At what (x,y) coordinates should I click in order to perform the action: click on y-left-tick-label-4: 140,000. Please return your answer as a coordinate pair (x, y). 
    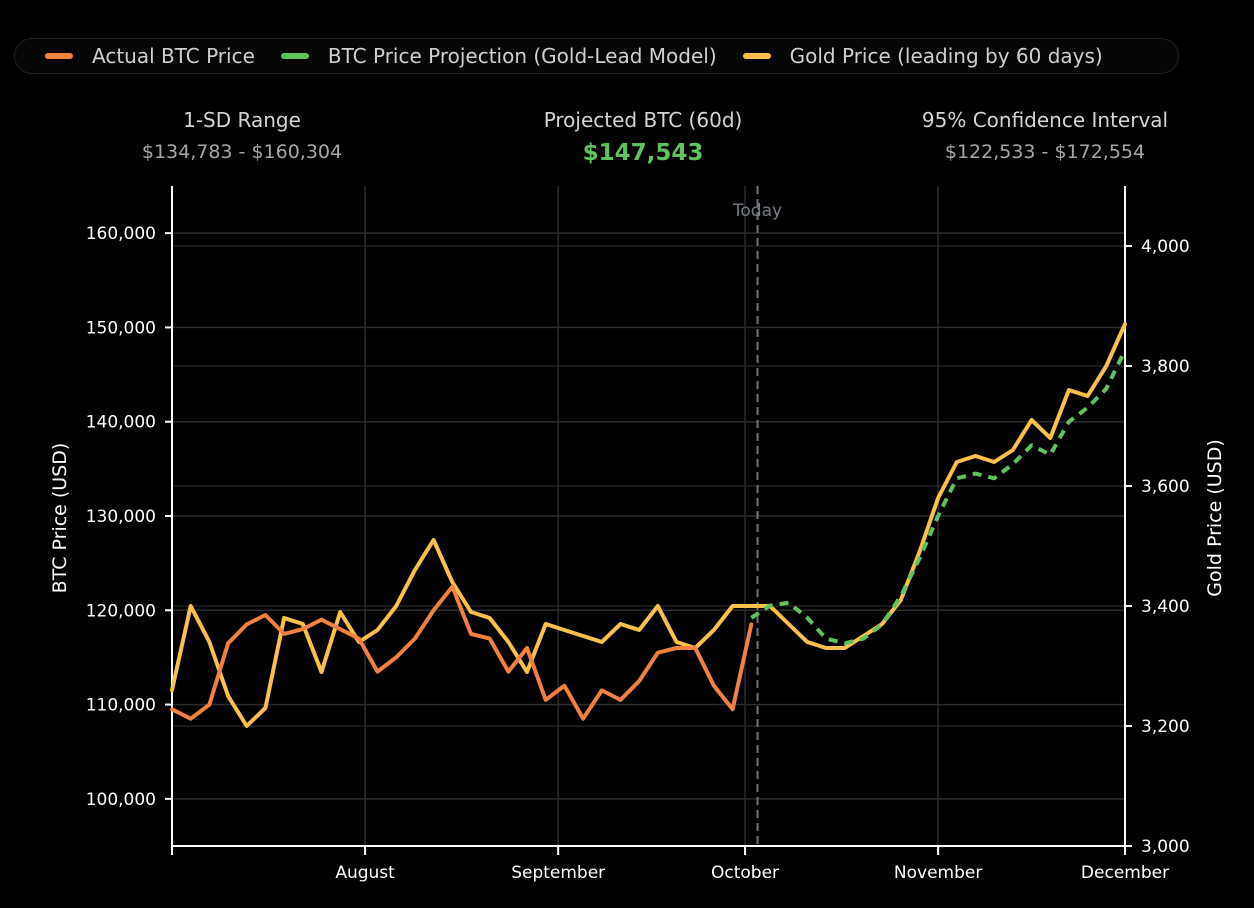
    Looking at the image, I should click on (121, 423).